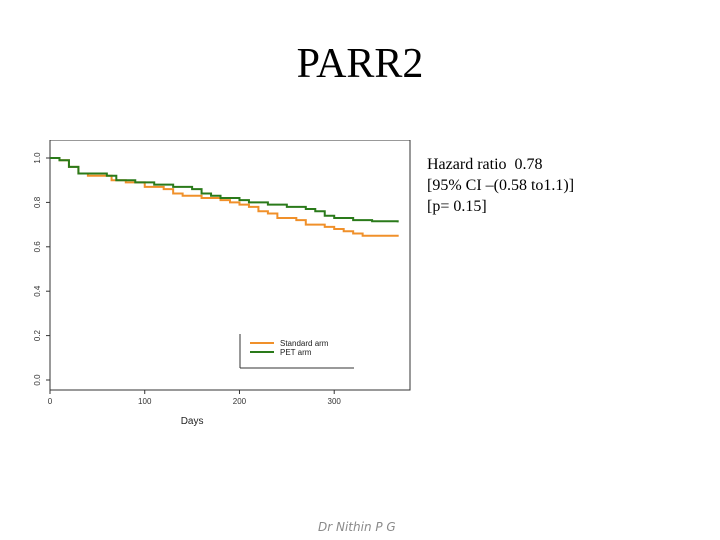 This screenshot has height=540, width=720. What do you see at coordinates (240, 401) in the screenshot?
I see `x-tick-label: 200` at bounding box center [240, 401].